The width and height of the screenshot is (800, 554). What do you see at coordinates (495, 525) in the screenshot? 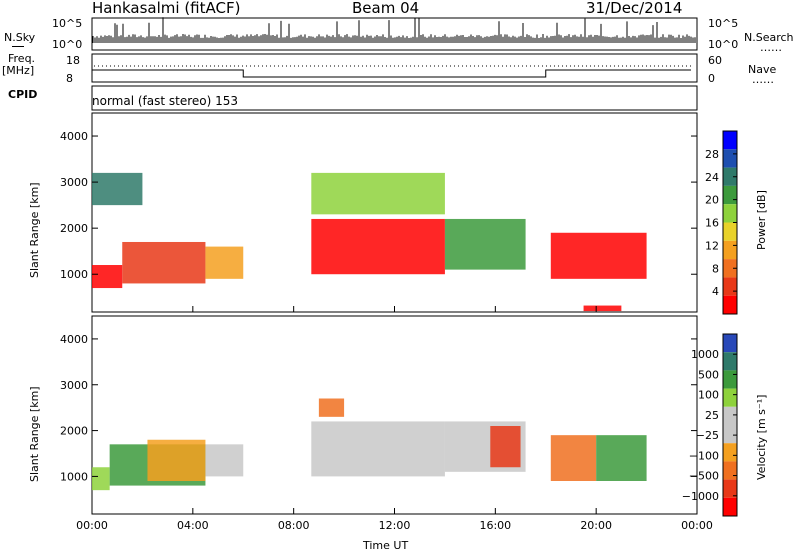
I see `xtick-label: 16:00` at bounding box center [495, 525].